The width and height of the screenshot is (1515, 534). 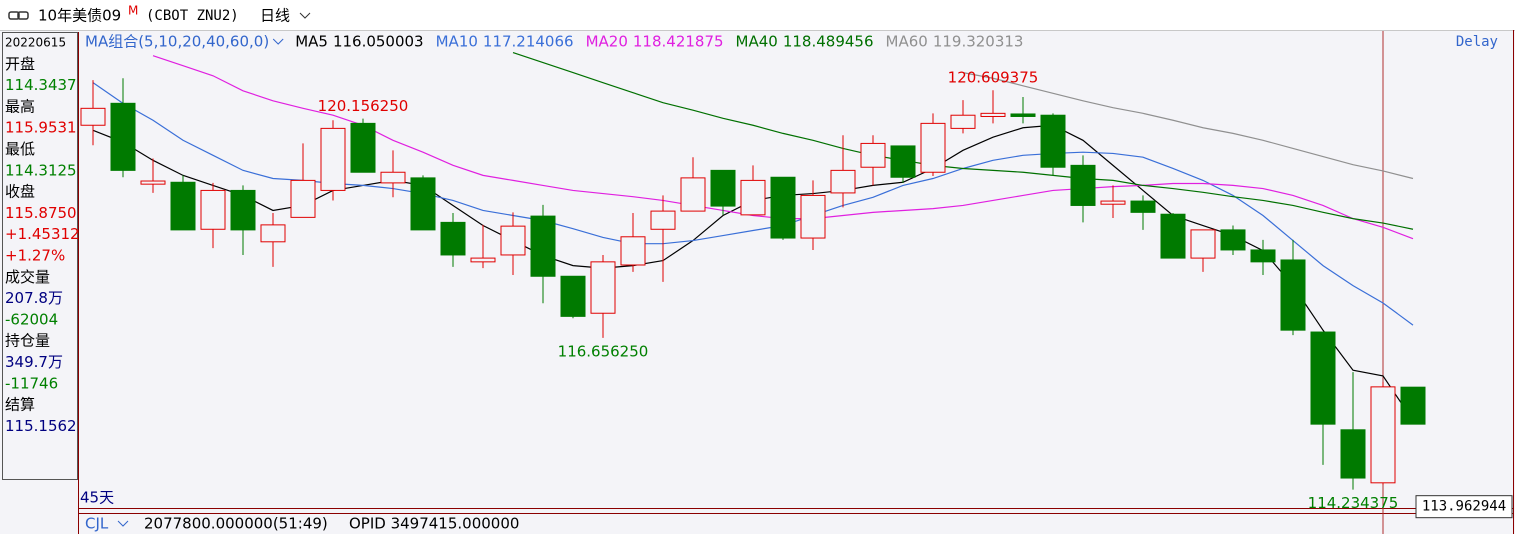 What do you see at coordinates (41, 426) in the screenshot?
I see `info-item: 115.1562` at bounding box center [41, 426].